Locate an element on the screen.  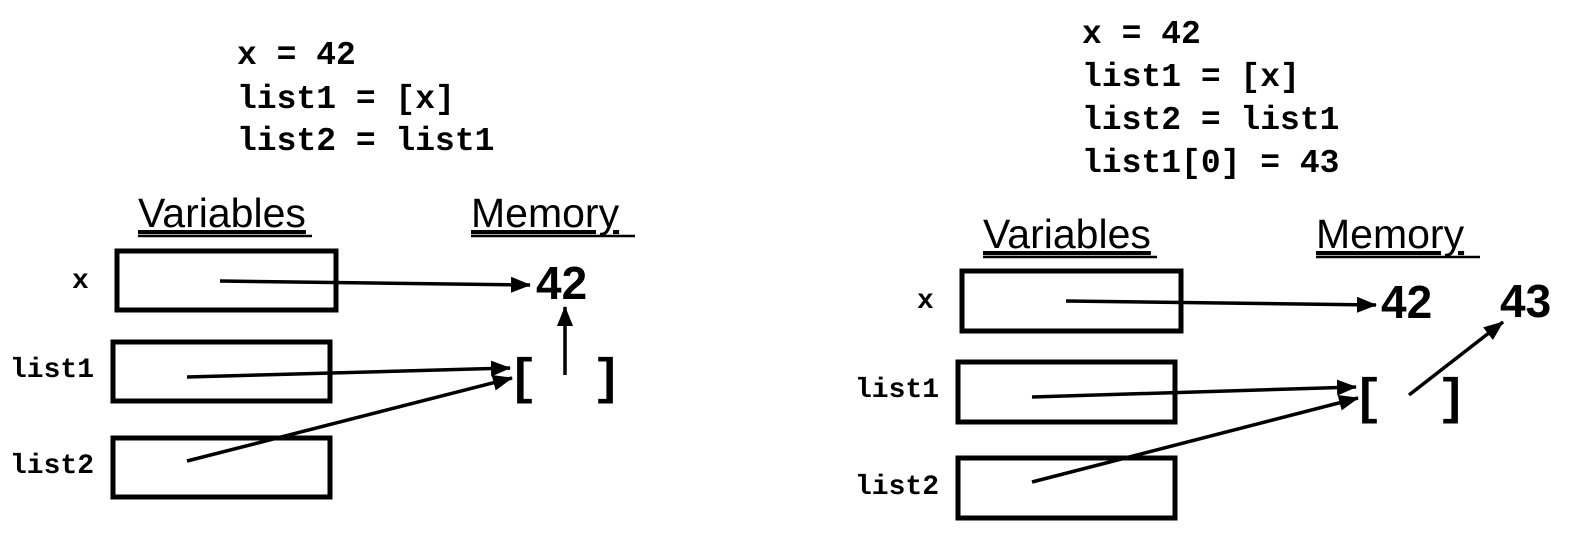
right-memory-value-43: 43 is located at coordinates (1525, 301).